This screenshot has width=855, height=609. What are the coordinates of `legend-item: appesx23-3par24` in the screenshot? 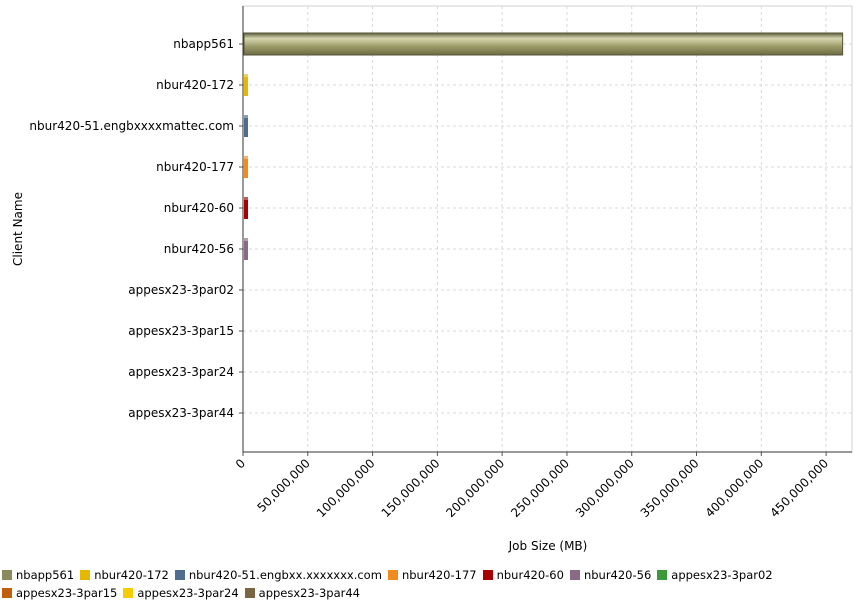 It's located at (181, 593).